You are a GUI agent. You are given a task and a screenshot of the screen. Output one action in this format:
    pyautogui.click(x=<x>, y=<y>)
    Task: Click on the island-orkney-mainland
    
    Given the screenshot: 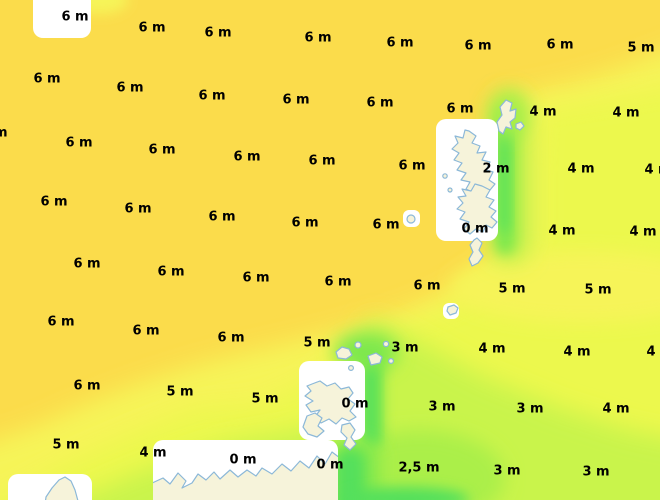 What is the action you would take?
    pyautogui.click(x=330, y=402)
    